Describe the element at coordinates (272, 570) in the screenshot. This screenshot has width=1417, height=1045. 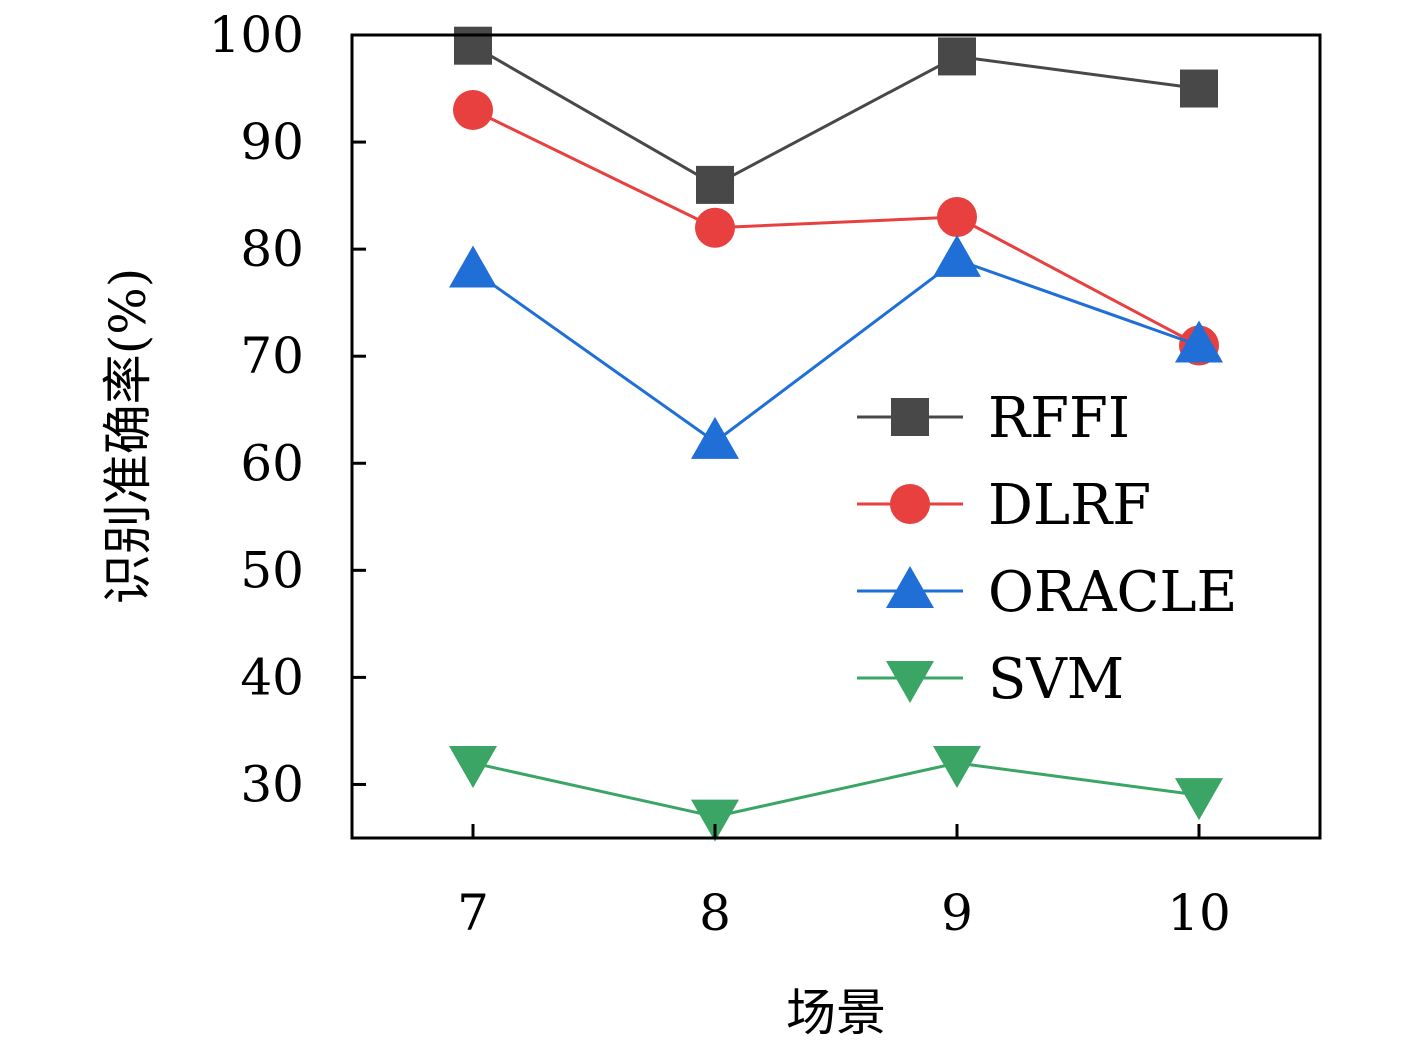
I see `y-tick-label: 50` at that location.